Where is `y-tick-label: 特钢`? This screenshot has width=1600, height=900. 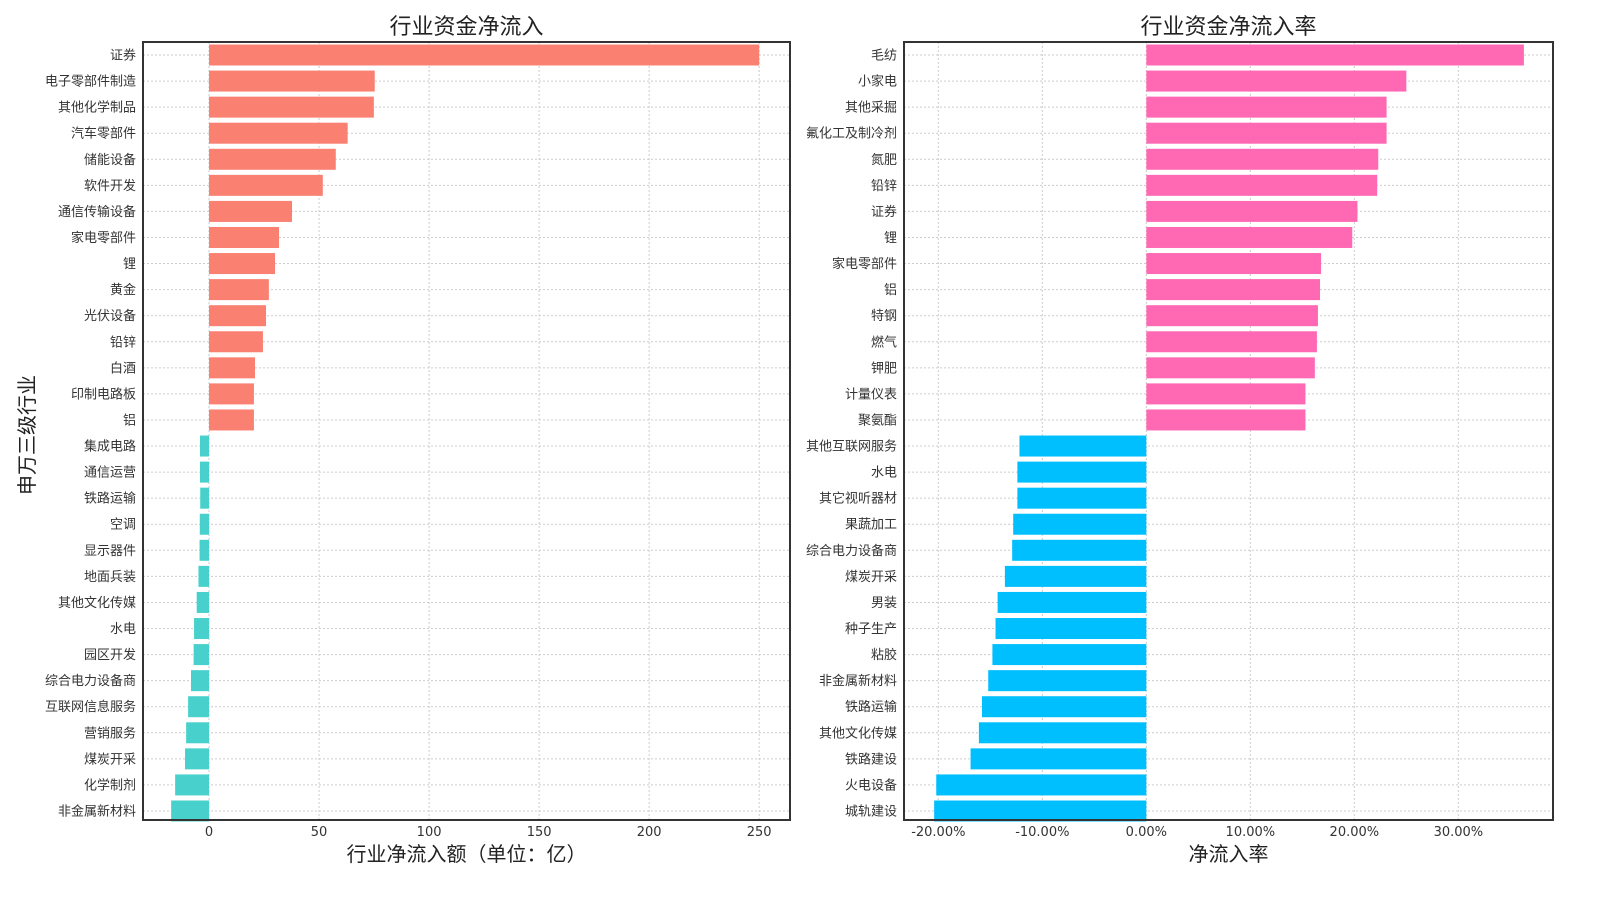
y-tick-label: 特钢 is located at coordinates (884, 316).